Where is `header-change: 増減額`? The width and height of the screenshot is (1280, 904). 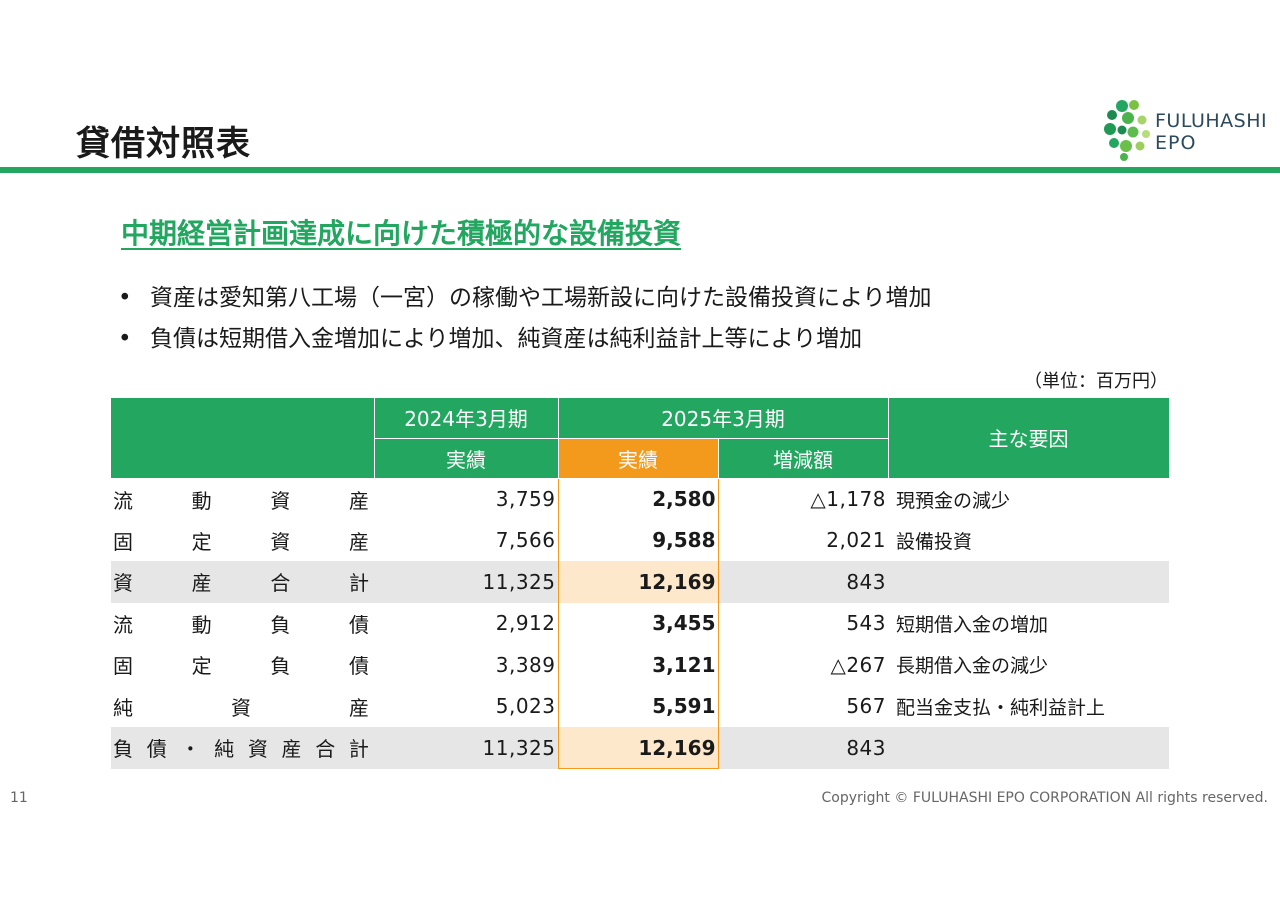
header-change: 増減額 is located at coordinates (803, 458).